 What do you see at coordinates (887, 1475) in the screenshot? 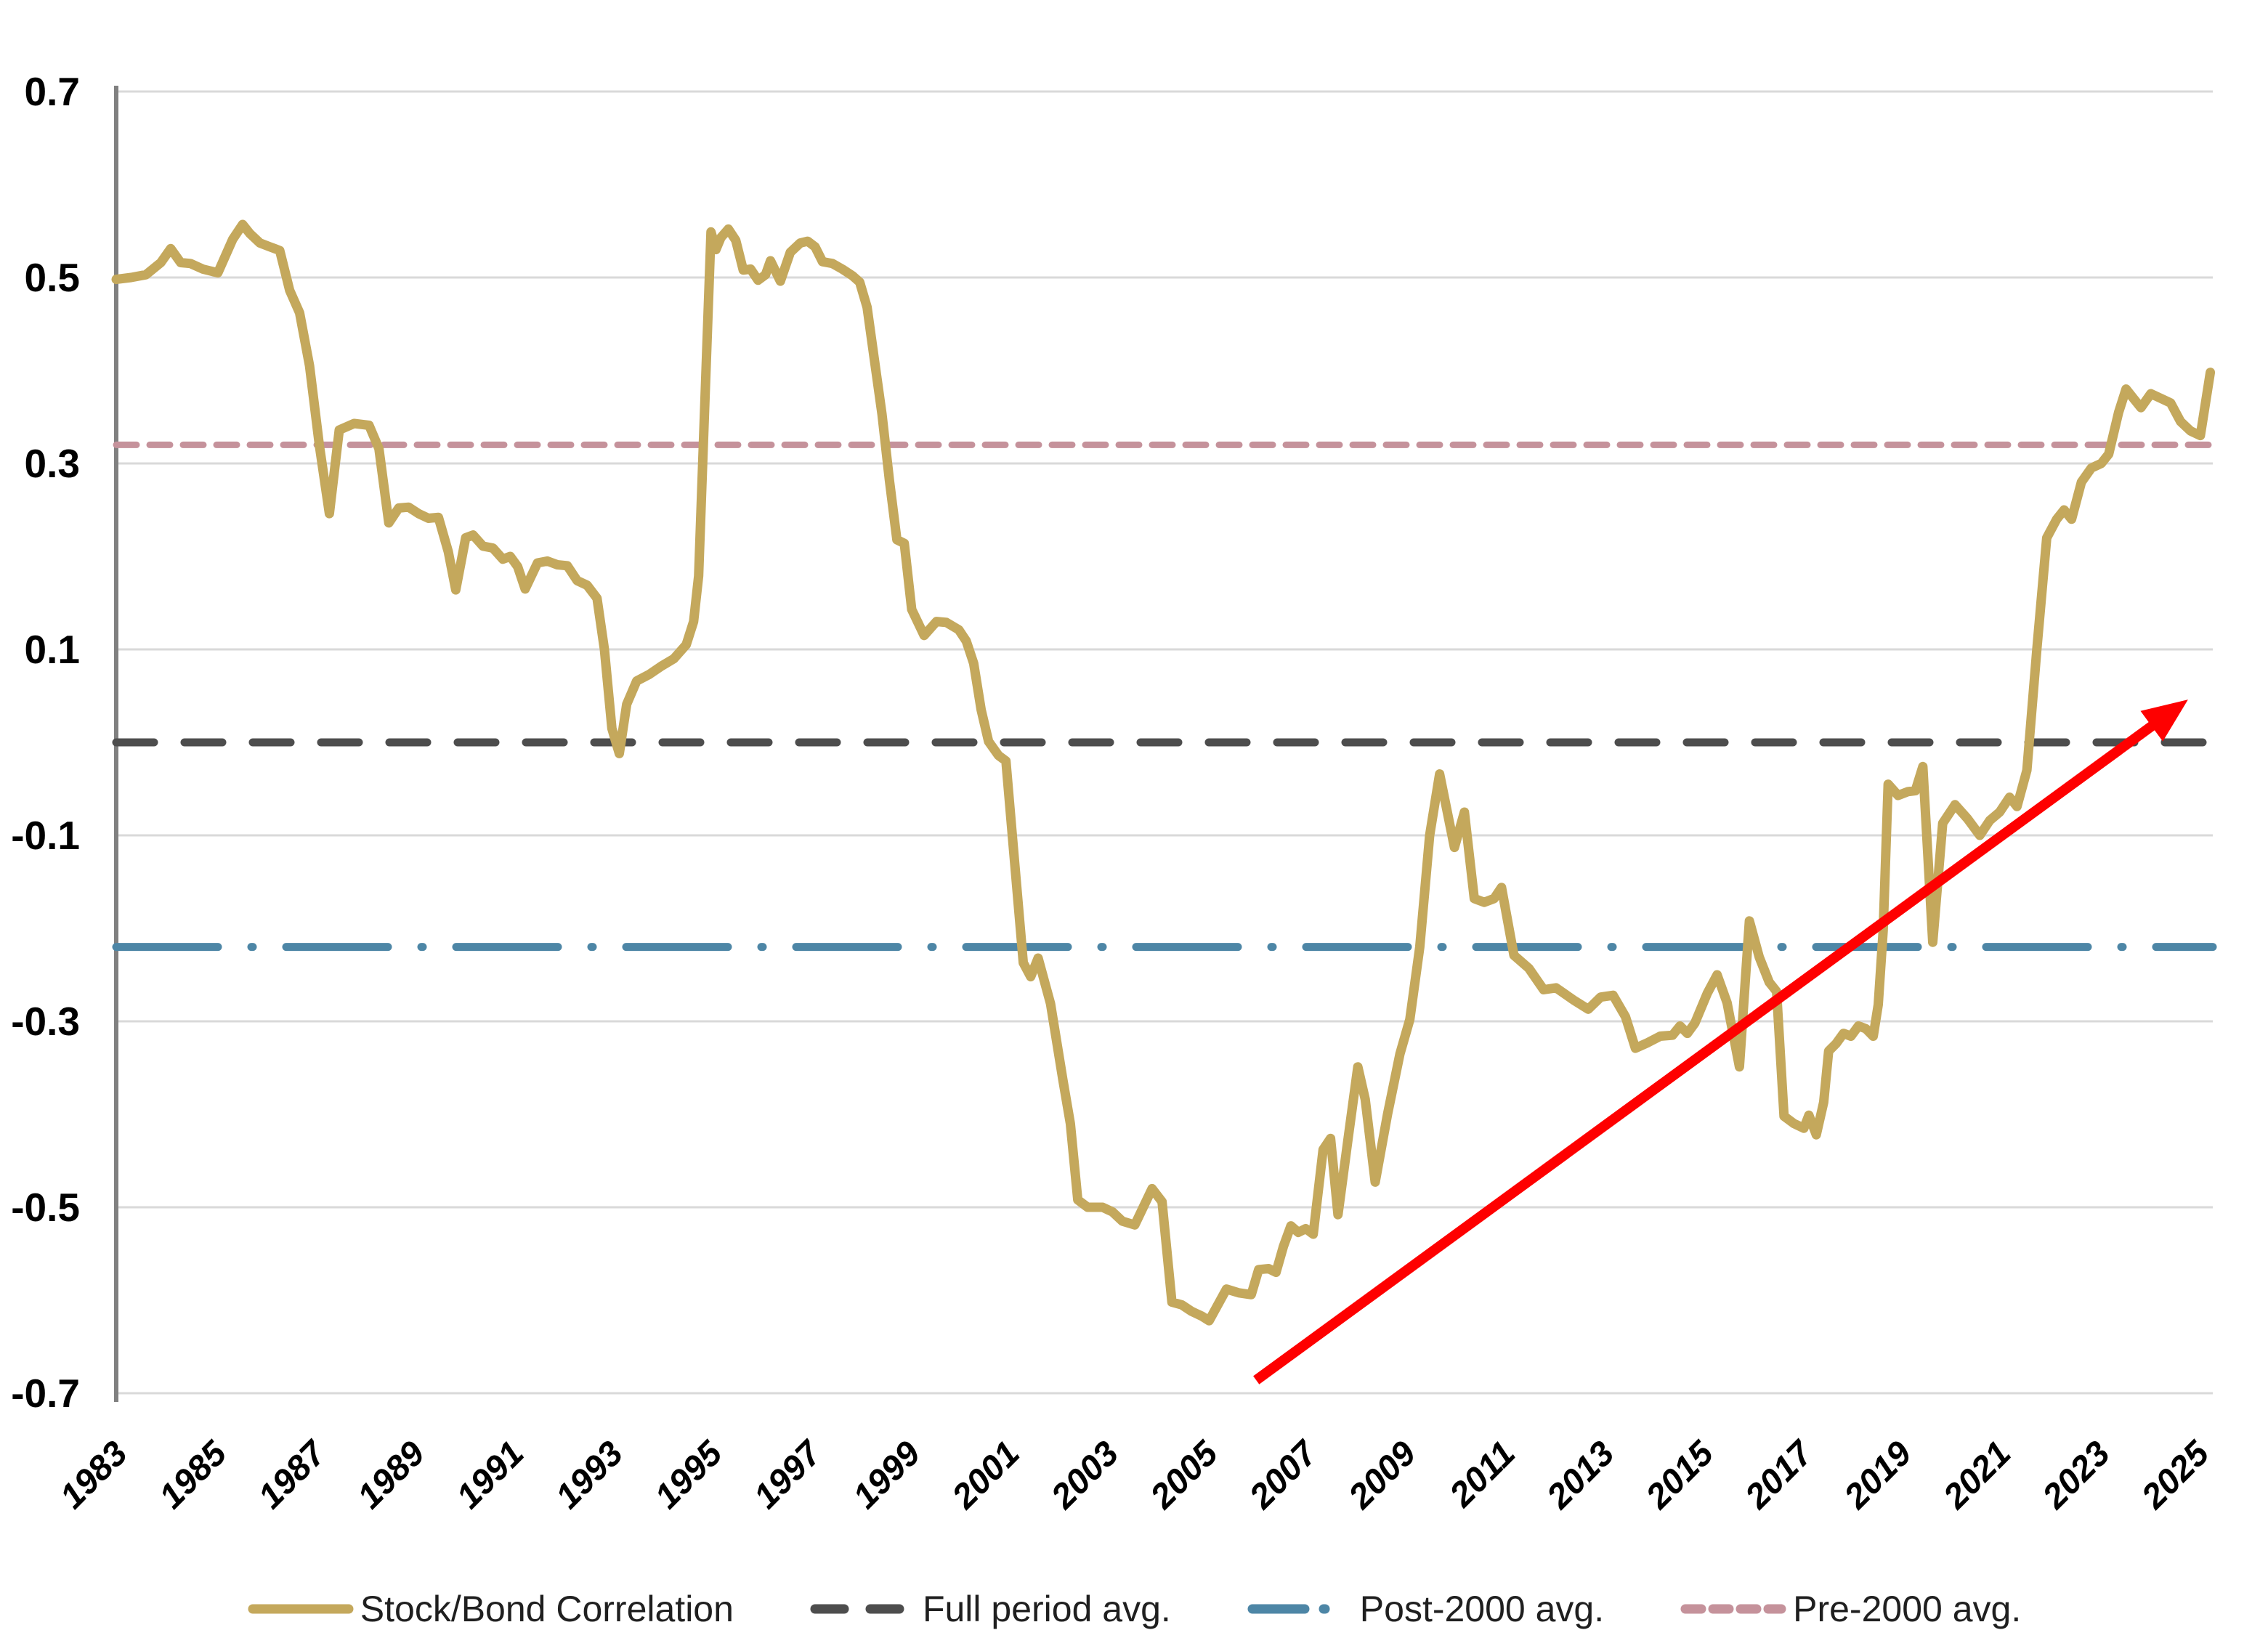
I see `svg-text: 1999` at bounding box center [887, 1475].